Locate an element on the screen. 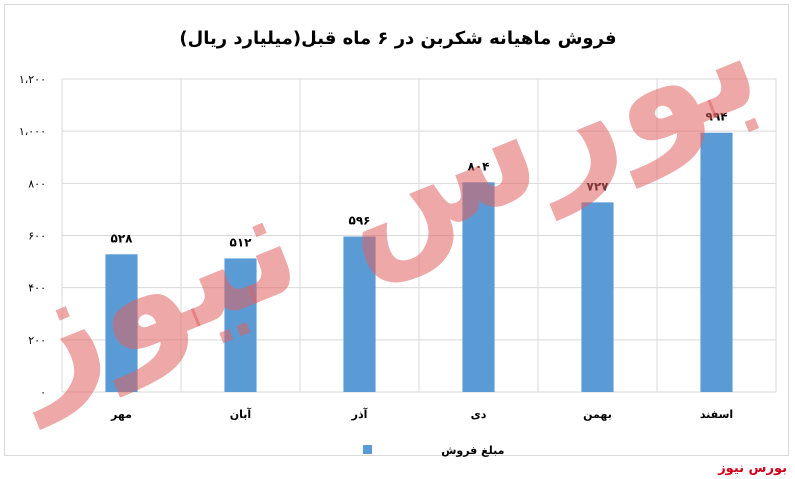  legend-label: مبلغ فروش is located at coordinates (472, 450).